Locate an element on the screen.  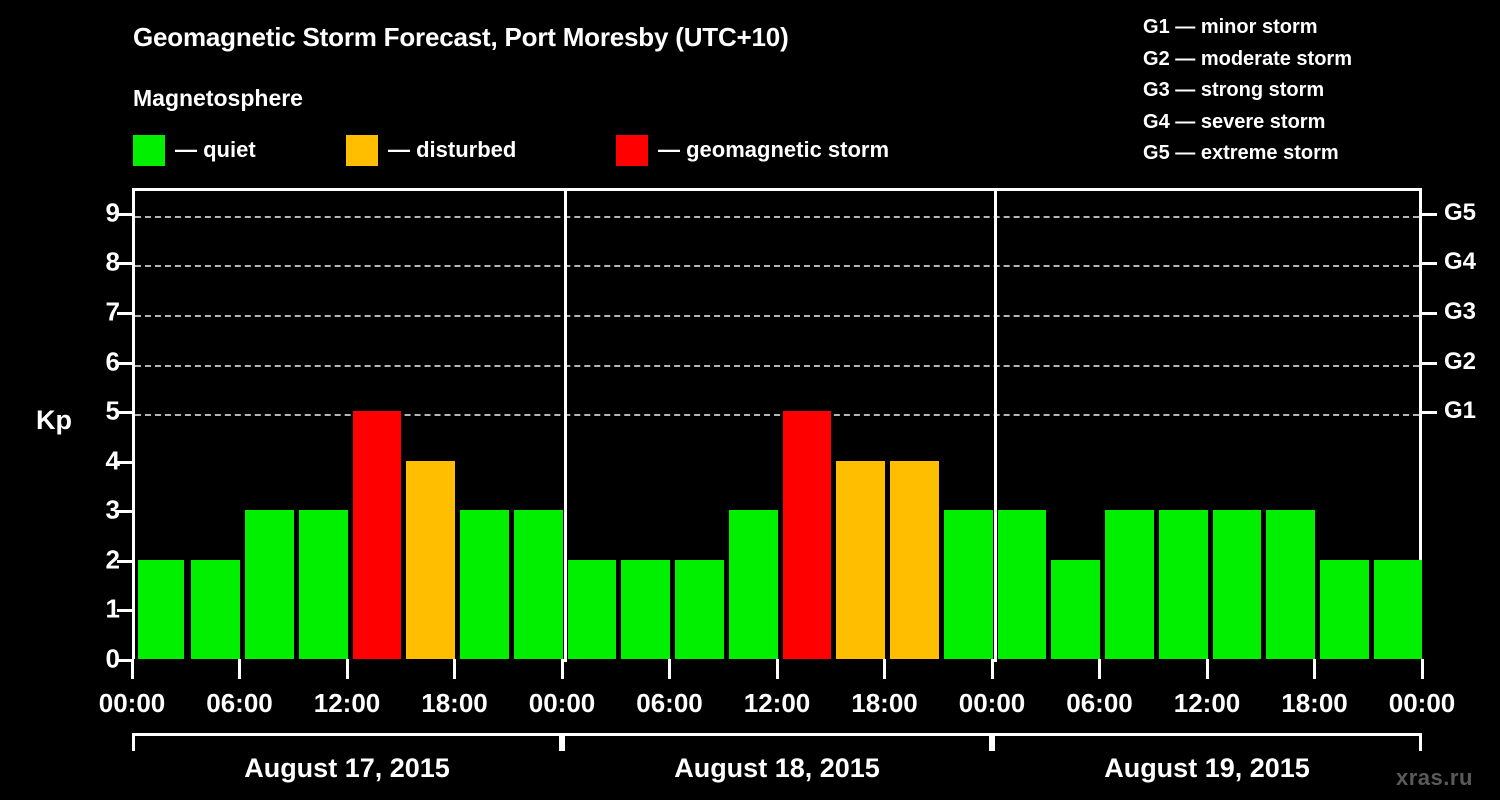
g-tick-mark-g3 is located at coordinates (1429, 313).